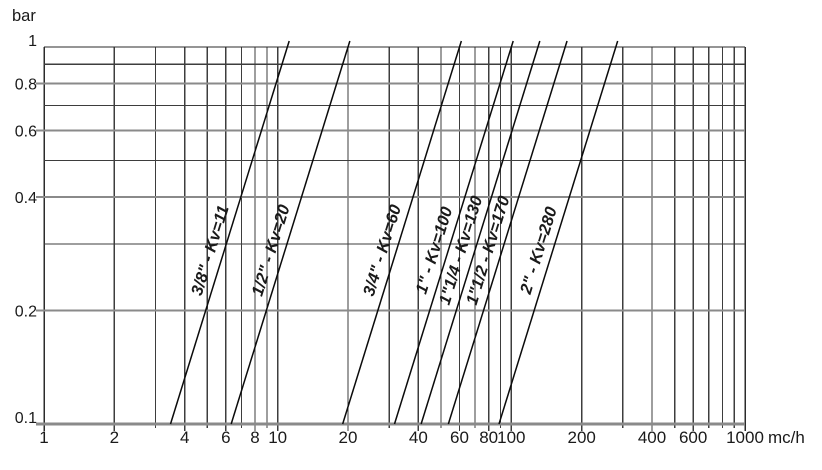  Describe the element at coordinates (539, 250) in the screenshot. I see `kv-line-label-6: 2" - Kv=280` at that location.